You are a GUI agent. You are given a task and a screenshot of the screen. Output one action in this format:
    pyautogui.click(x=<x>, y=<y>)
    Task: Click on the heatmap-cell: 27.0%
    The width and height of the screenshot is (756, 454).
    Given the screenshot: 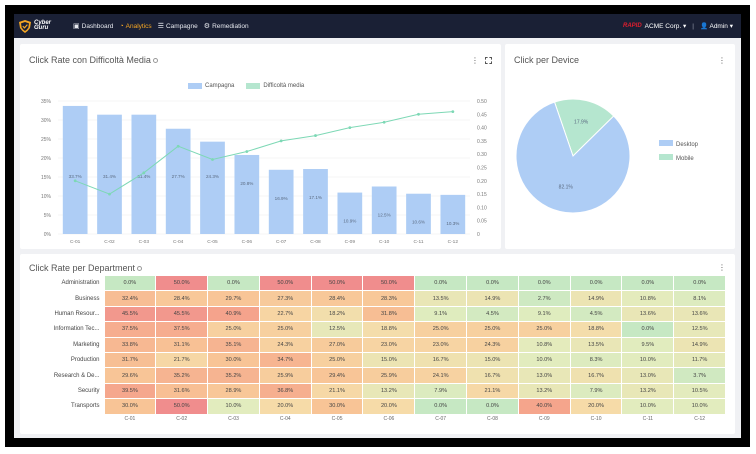 What is the action you would take?
    pyautogui.click(x=337, y=344)
    